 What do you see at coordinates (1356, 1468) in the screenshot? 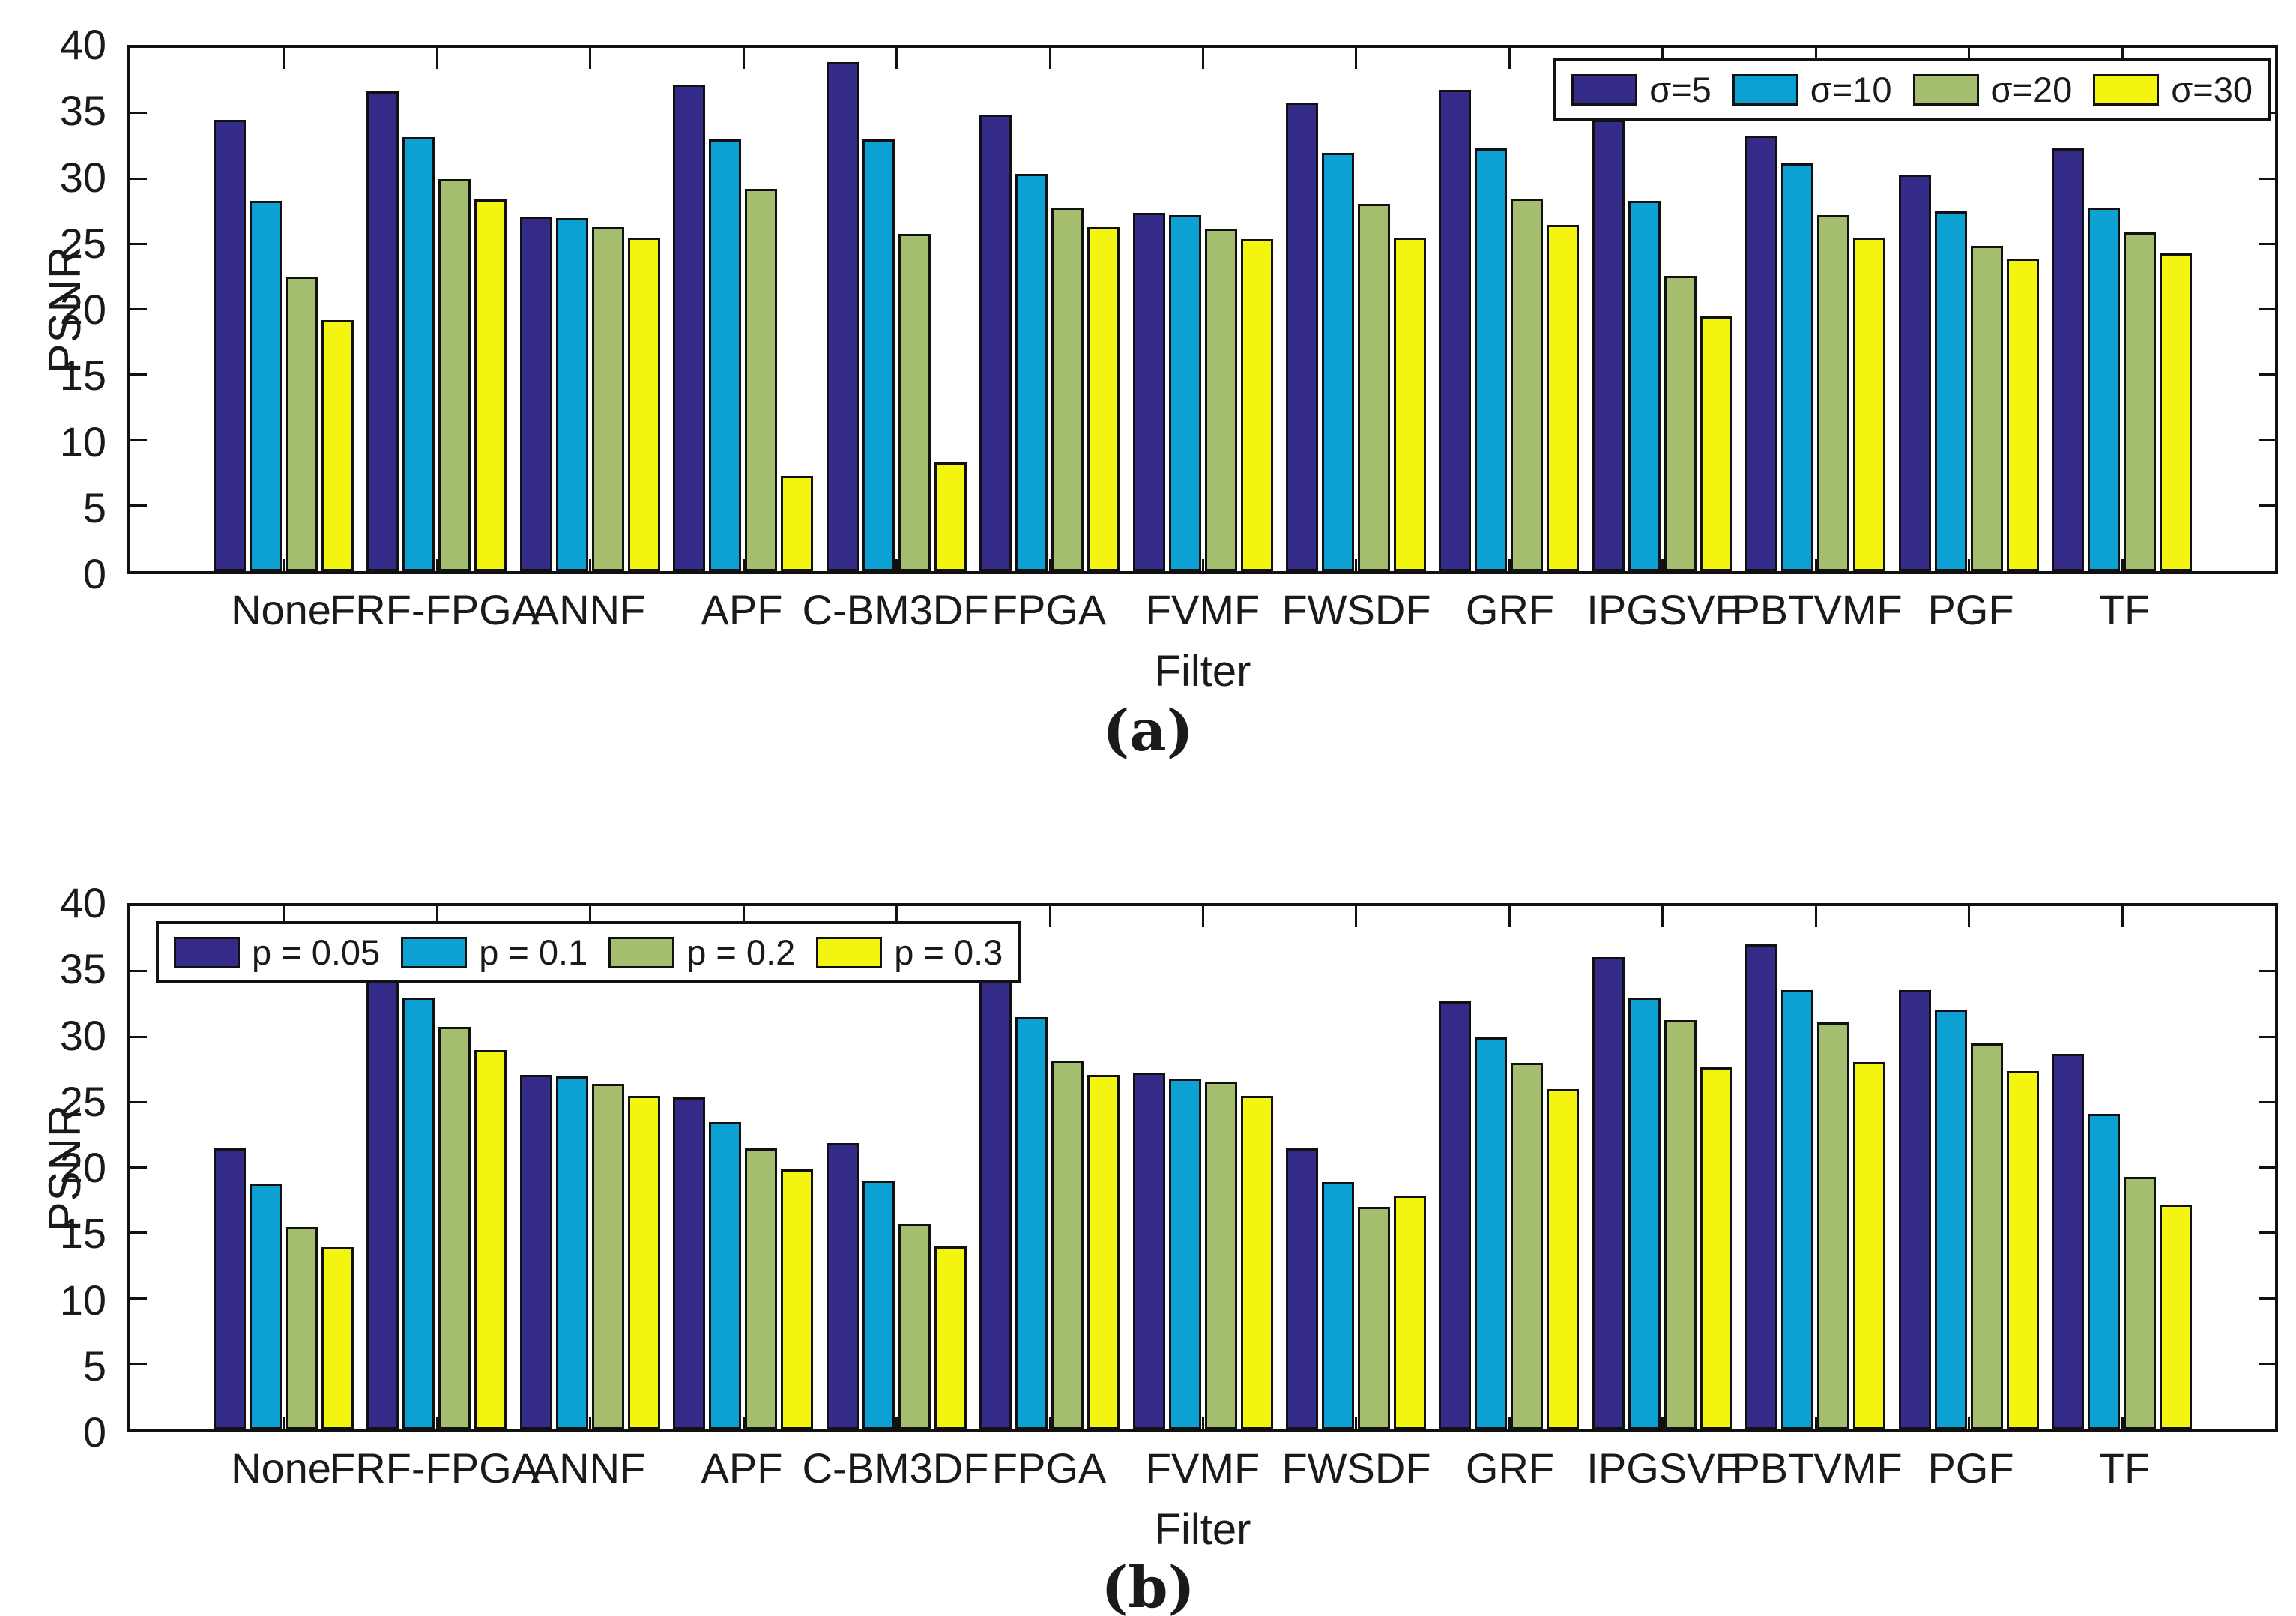
I see `x-tick-label: FWSDF` at bounding box center [1356, 1468].